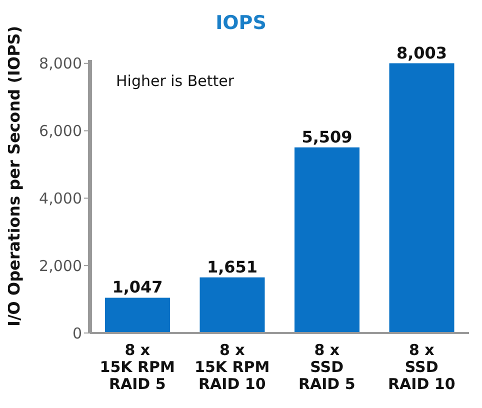  Describe the element at coordinates (422, 367) in the screenshot. I see `x-tick-label: 8 x SSD RAID 10` at that location.